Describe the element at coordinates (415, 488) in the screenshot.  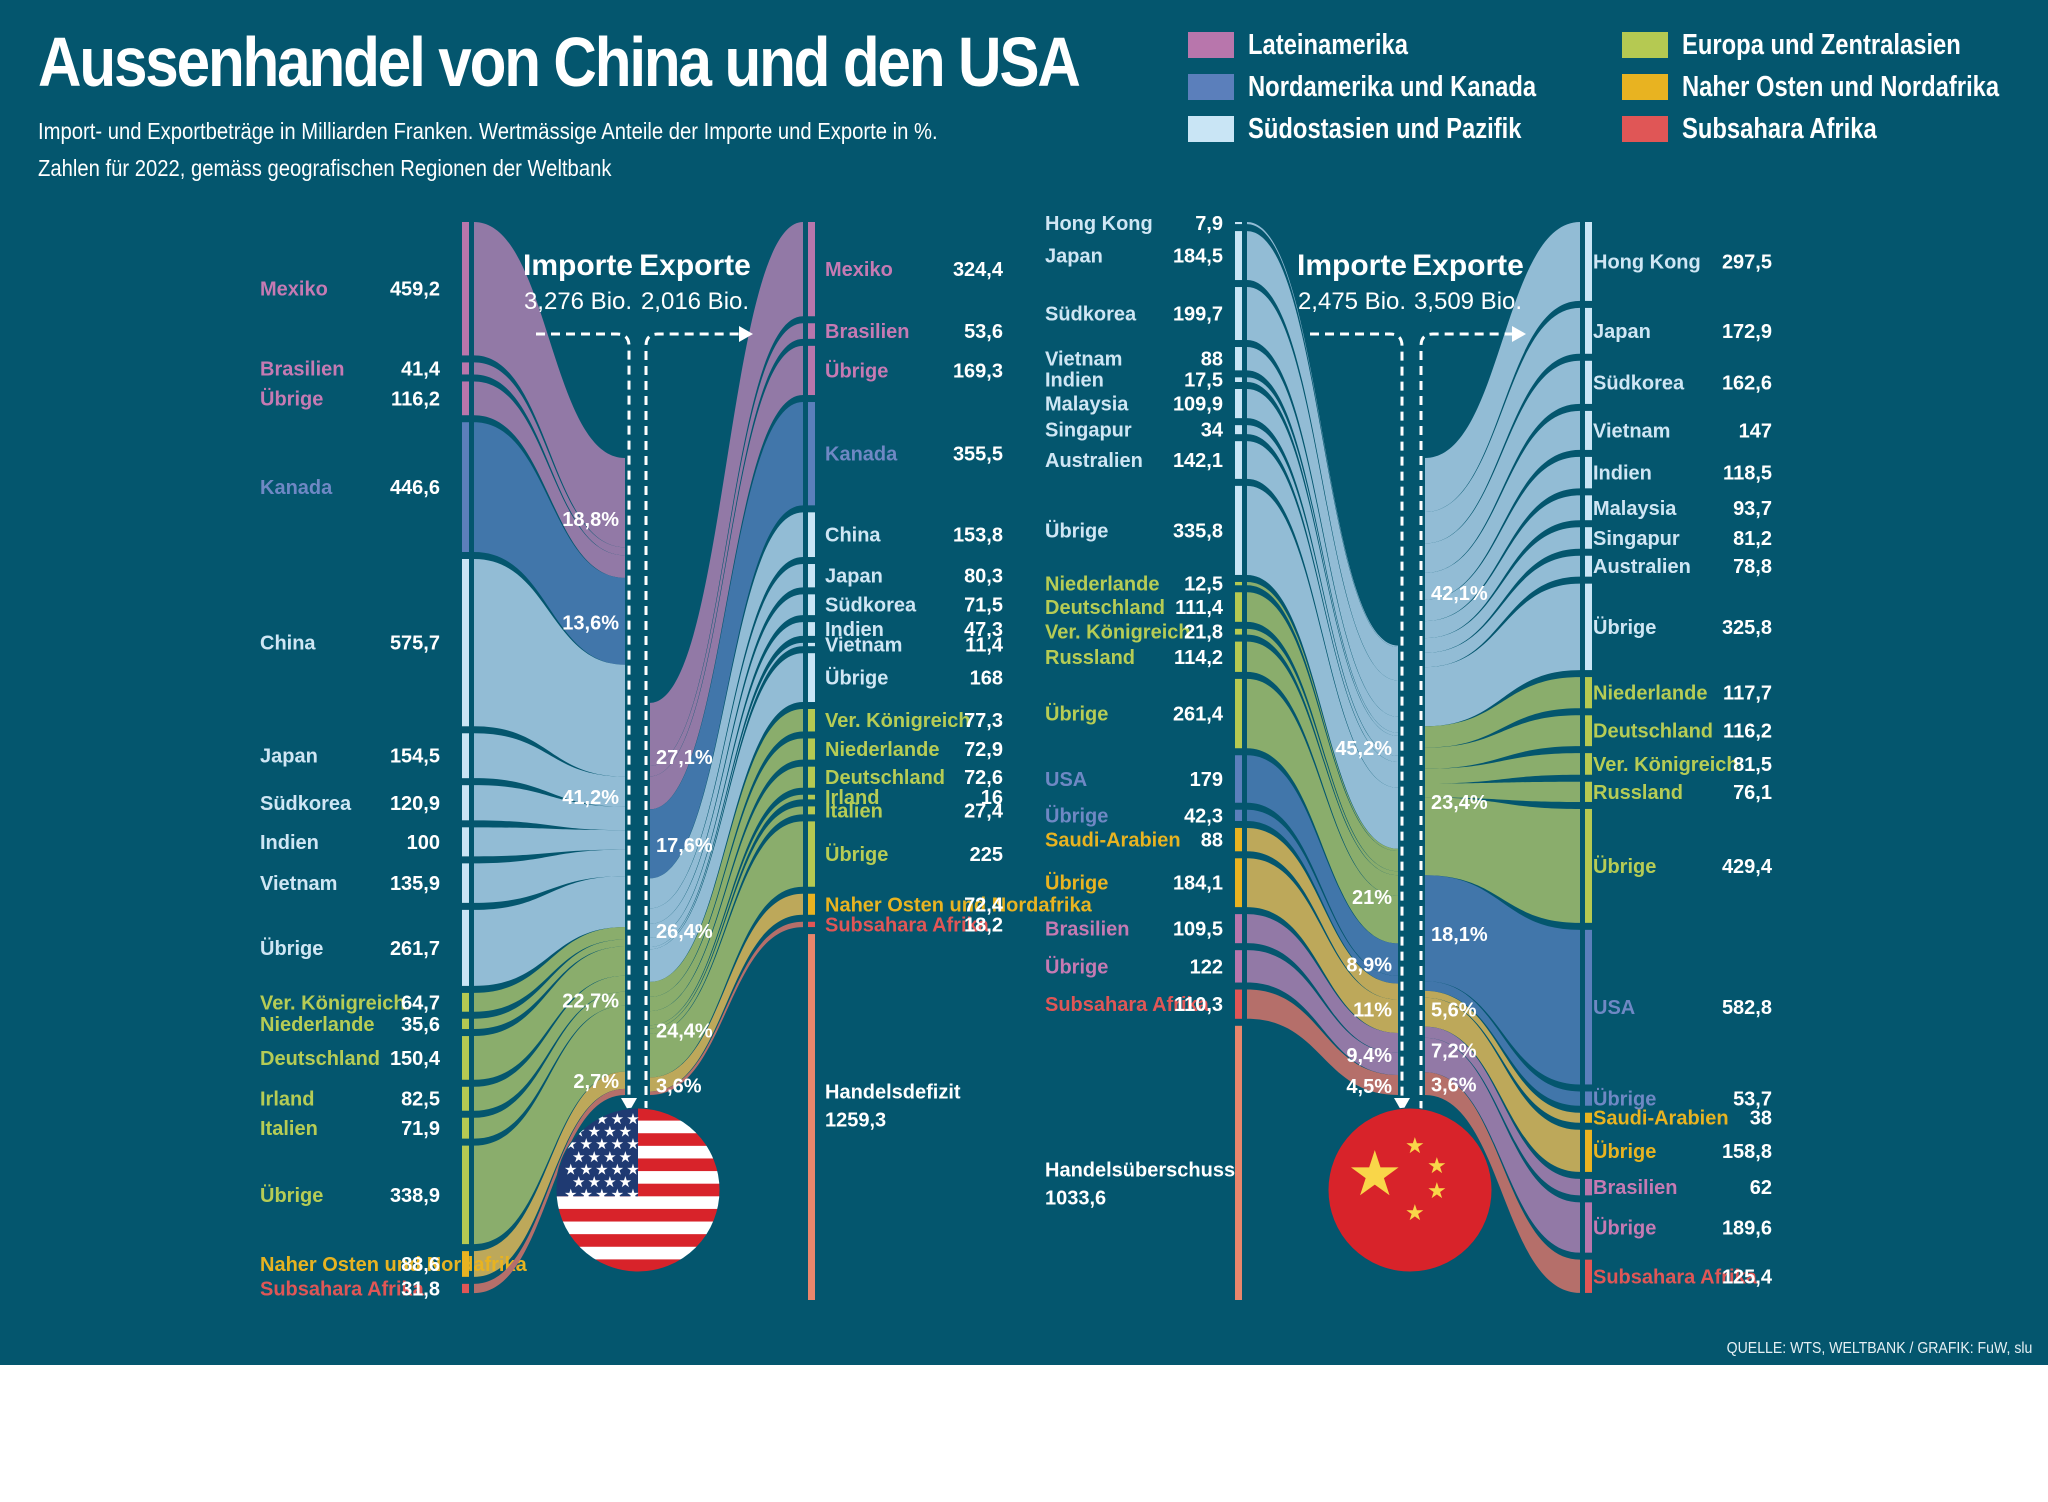
I see `import-value: 446,6` at that location.